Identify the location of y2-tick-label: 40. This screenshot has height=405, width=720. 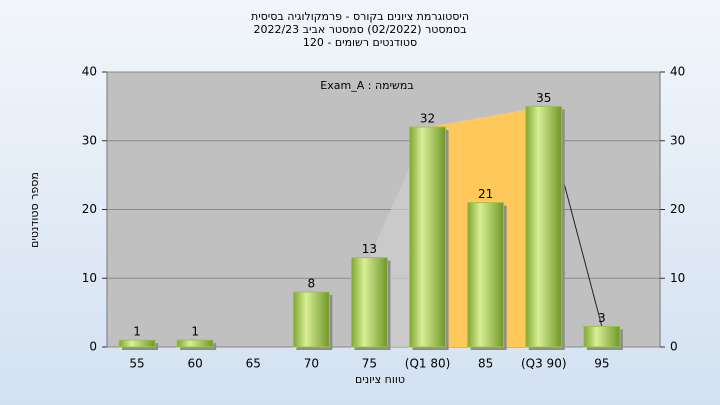
(677, 72).